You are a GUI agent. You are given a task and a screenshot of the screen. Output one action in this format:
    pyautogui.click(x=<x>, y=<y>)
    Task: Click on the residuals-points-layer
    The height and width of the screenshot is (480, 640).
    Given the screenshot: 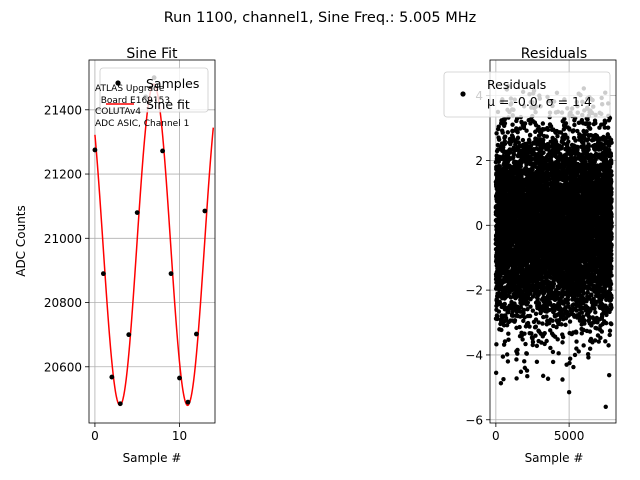 What is the action you would take?
    pyautogui.click(x=553, y=246)
    